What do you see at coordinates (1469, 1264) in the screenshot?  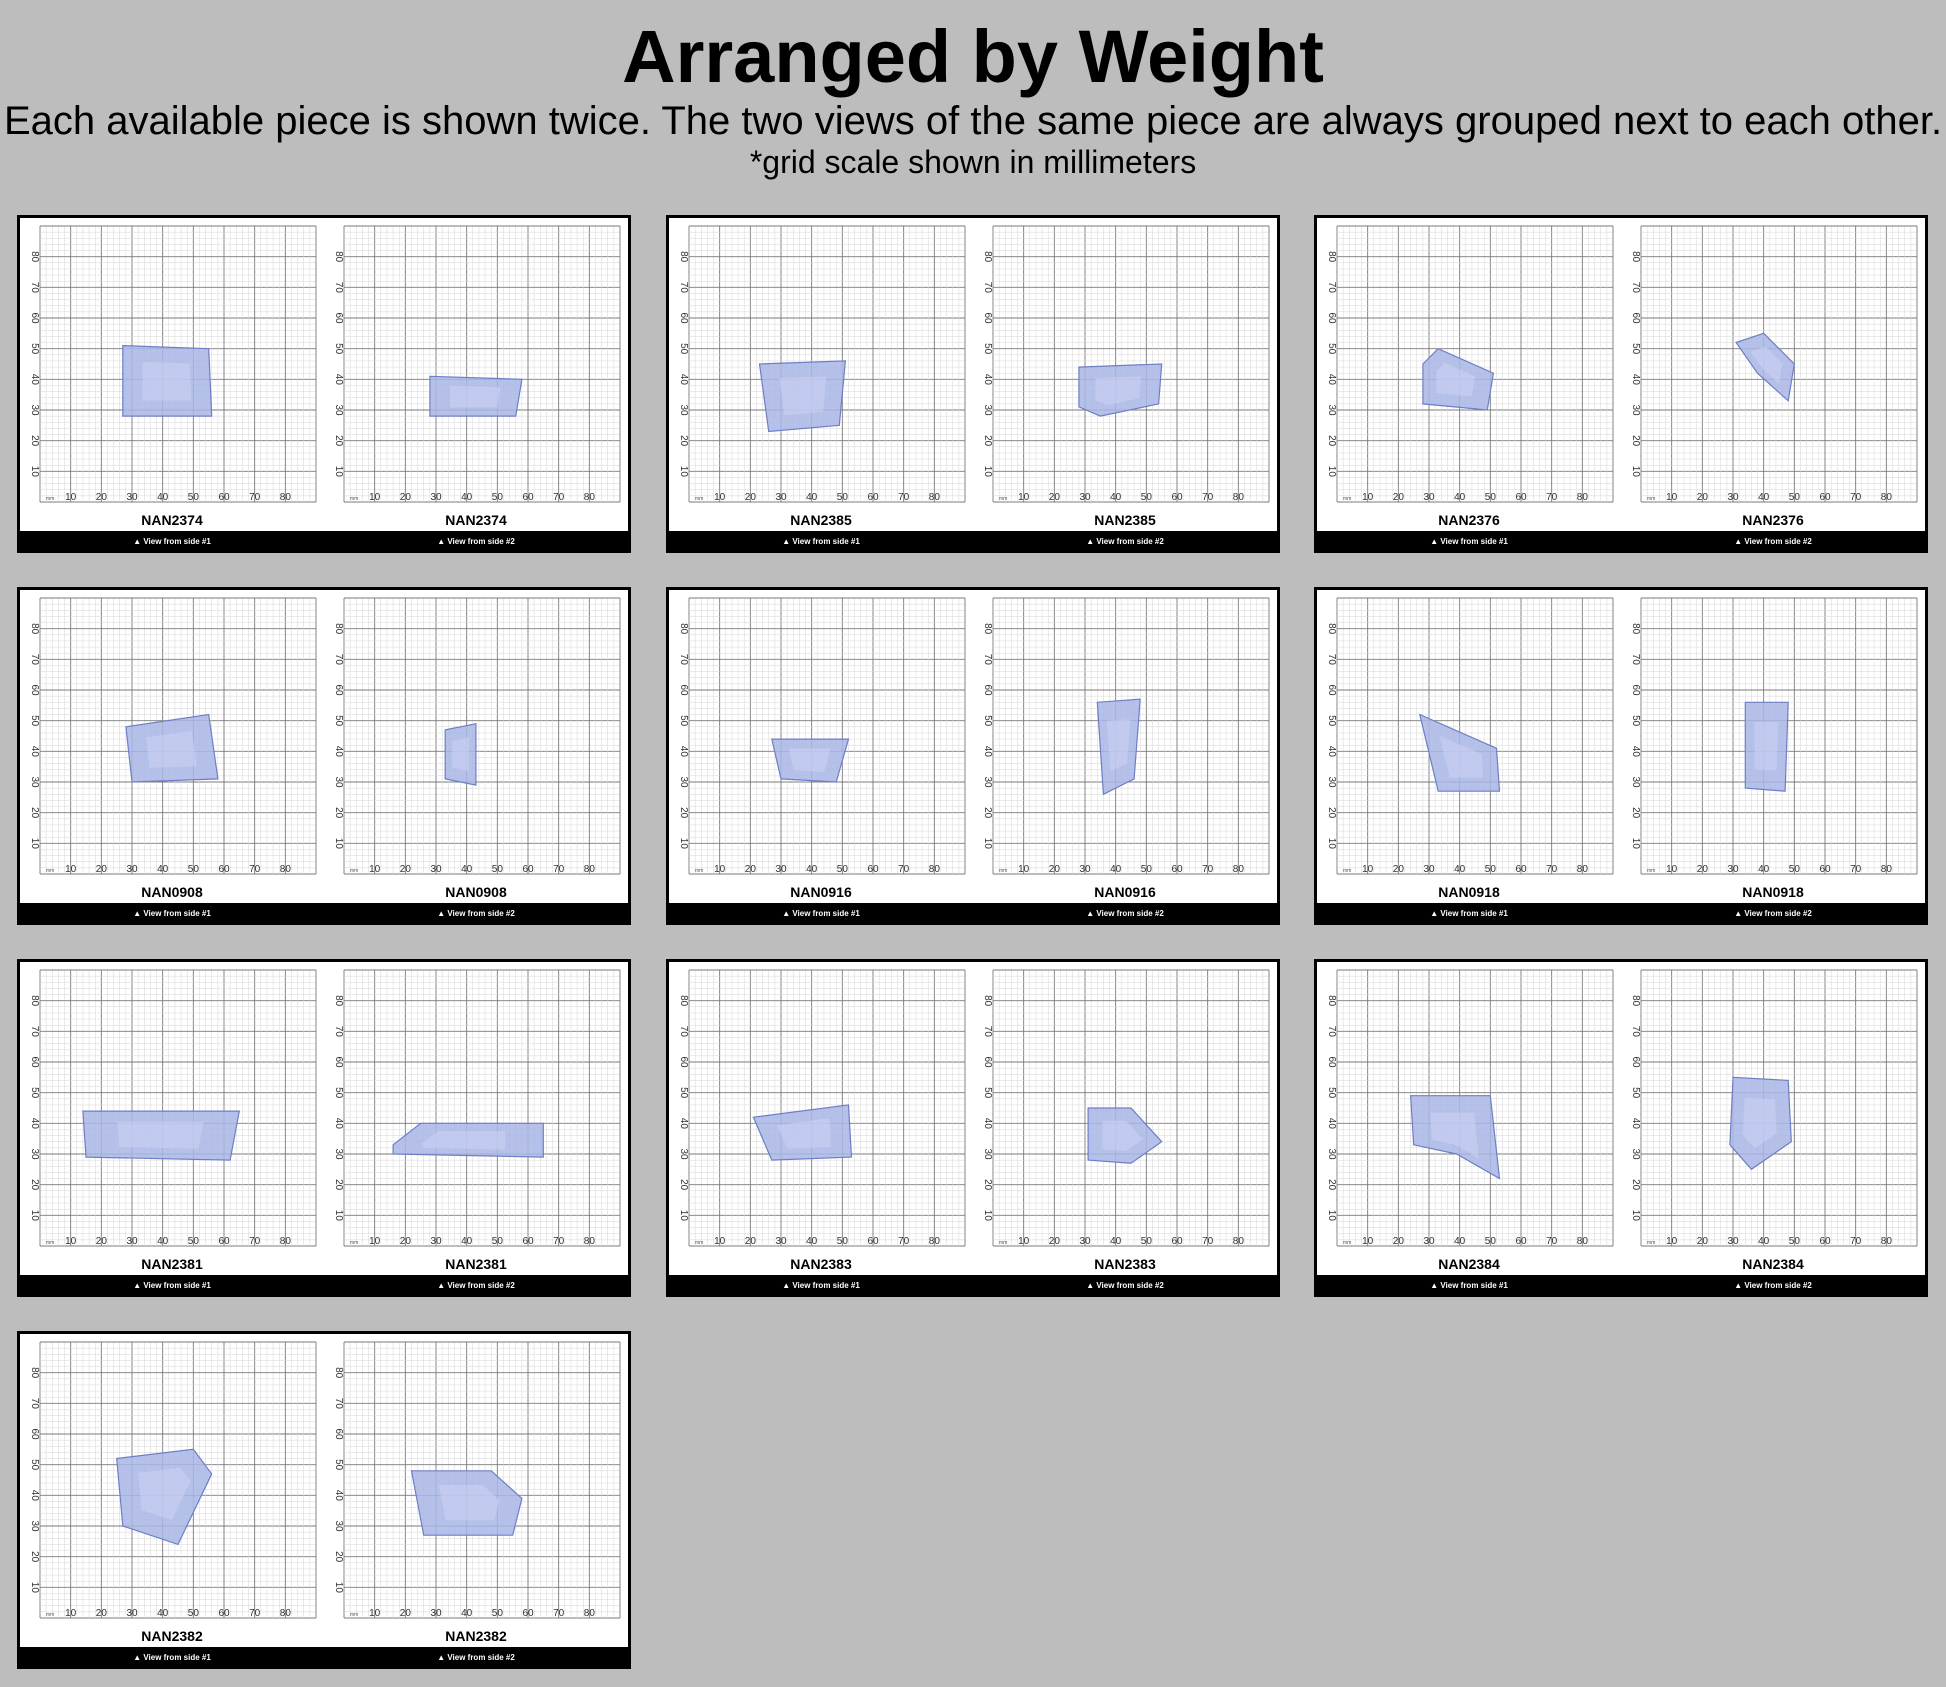 I see `piece-code: NAN2384` at bounding box center [1469, 1264].